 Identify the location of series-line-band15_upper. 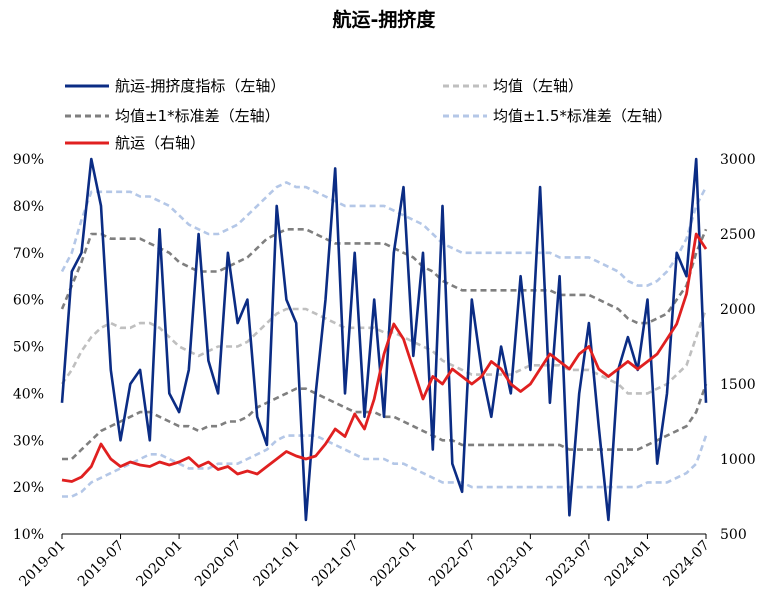
(384, 234).